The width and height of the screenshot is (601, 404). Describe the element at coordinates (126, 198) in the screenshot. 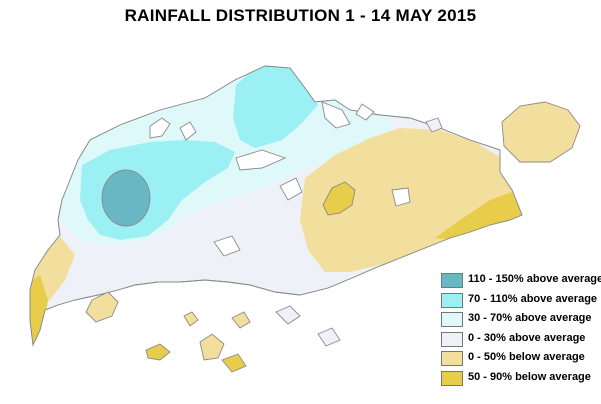

I see `zone-110-150-above` at that location.